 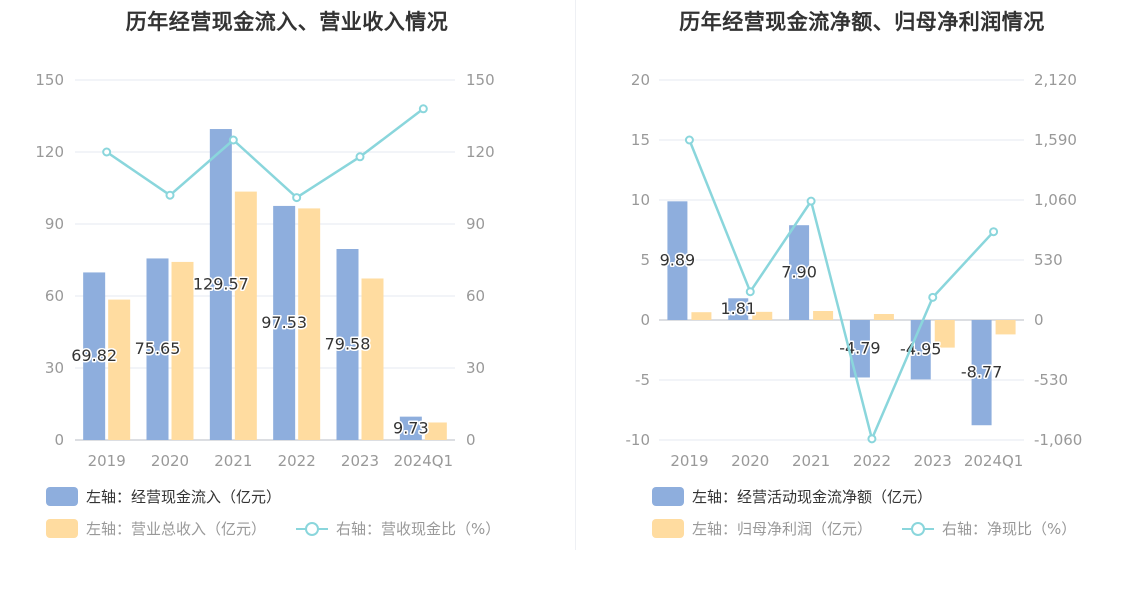 What do you see at coordinates (782, 529) in the screenshot?
I see `legend-label: 左轴：归母净利润（亿元）` at bounding box center [782, 529].